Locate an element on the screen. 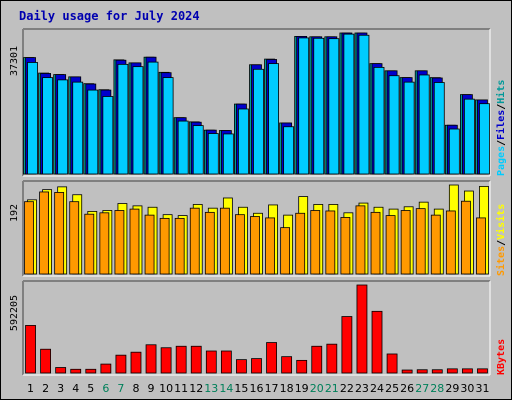 The image size is (512, 400). x-tick-label-day-17: 17 is located at coordinates (272, 388).